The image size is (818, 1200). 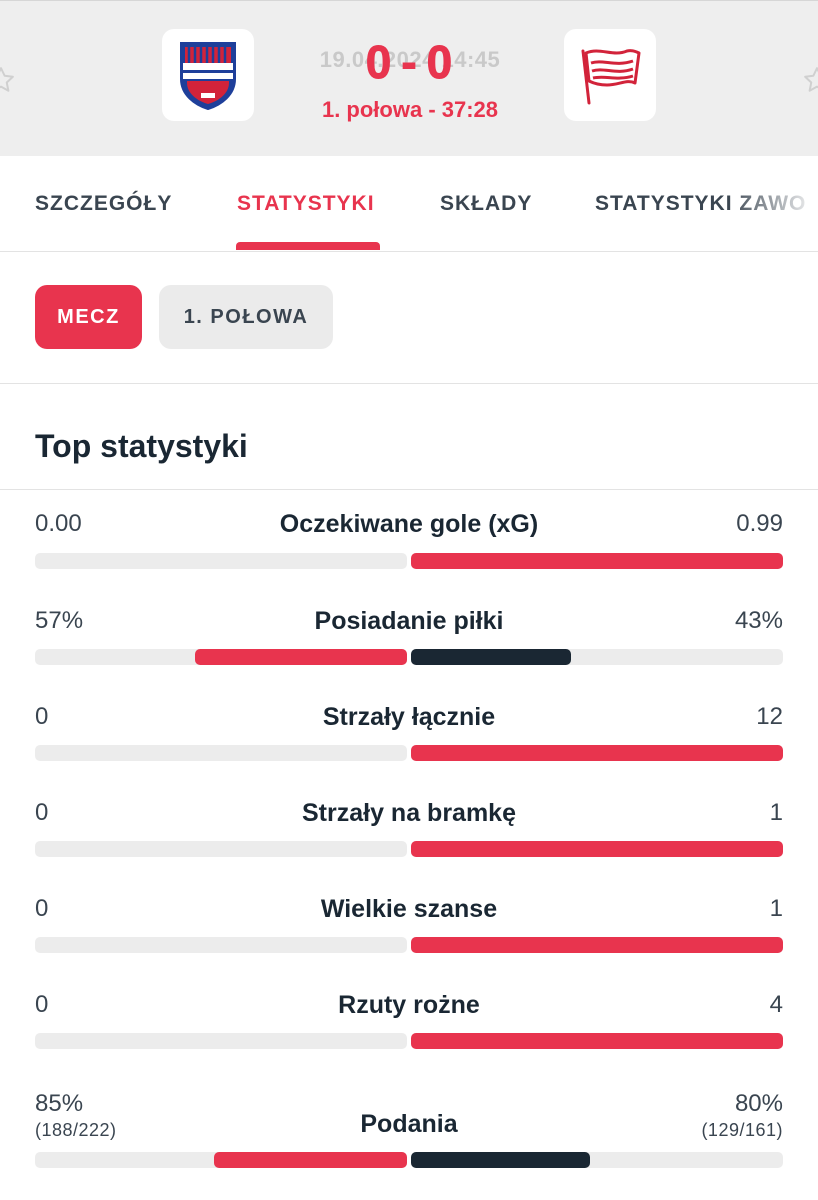 I want to click on stat-away-value: 43%, so click(x=758, y=620).